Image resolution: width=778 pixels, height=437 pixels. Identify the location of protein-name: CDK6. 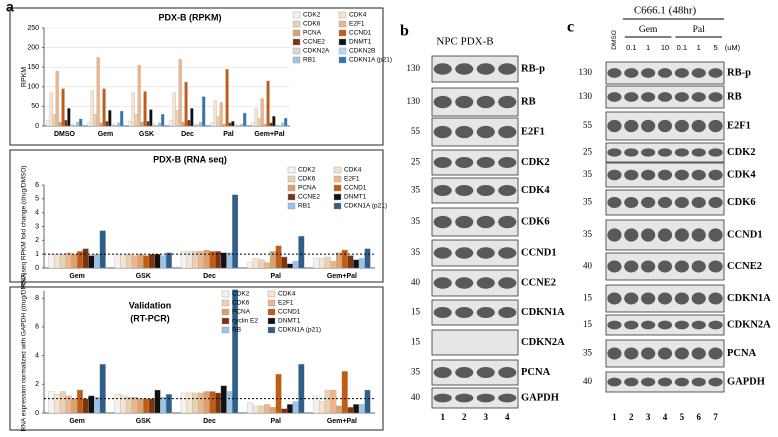
(535, 221).